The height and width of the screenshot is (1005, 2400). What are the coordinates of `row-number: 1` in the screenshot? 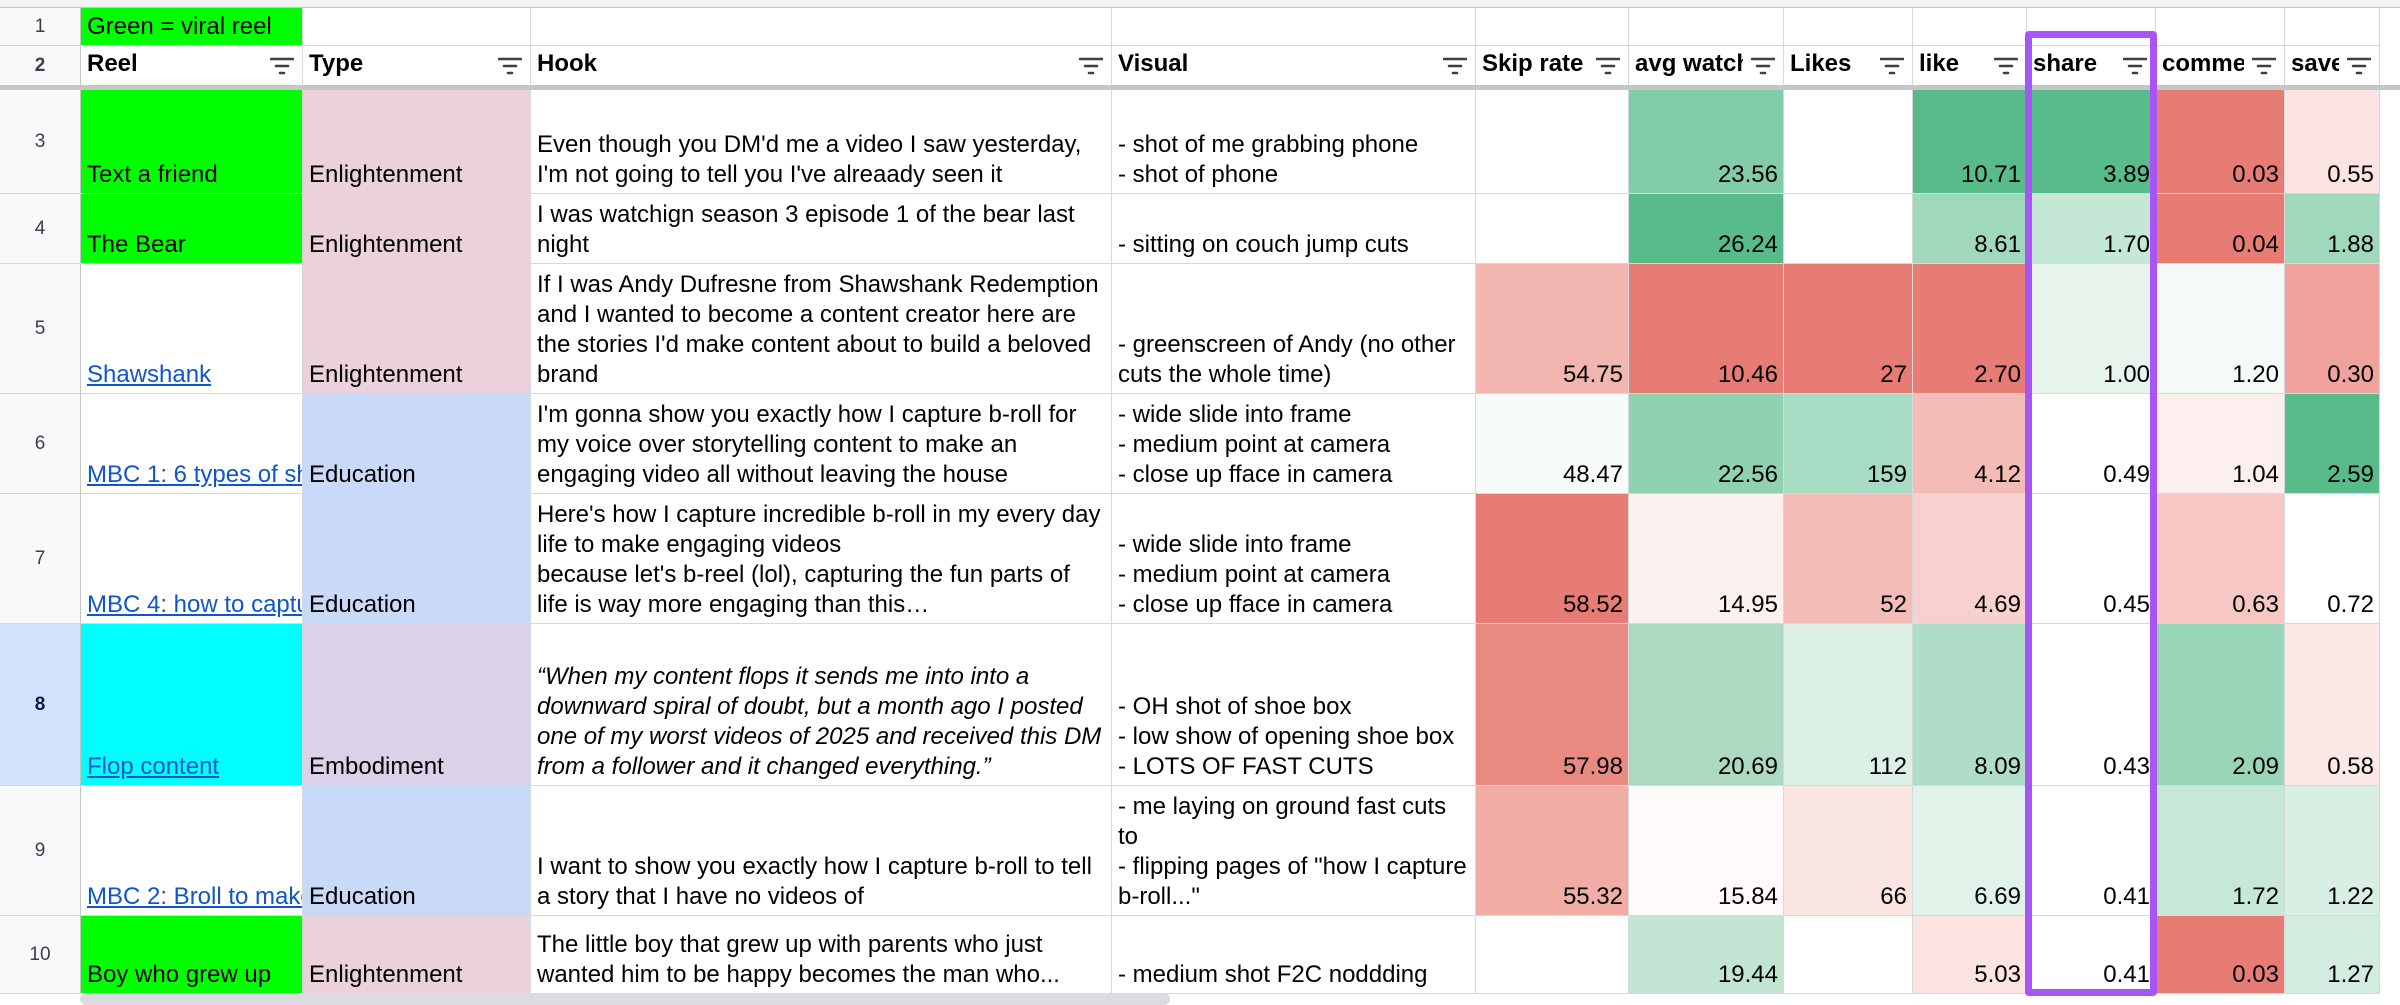 It's located at (40, 27).